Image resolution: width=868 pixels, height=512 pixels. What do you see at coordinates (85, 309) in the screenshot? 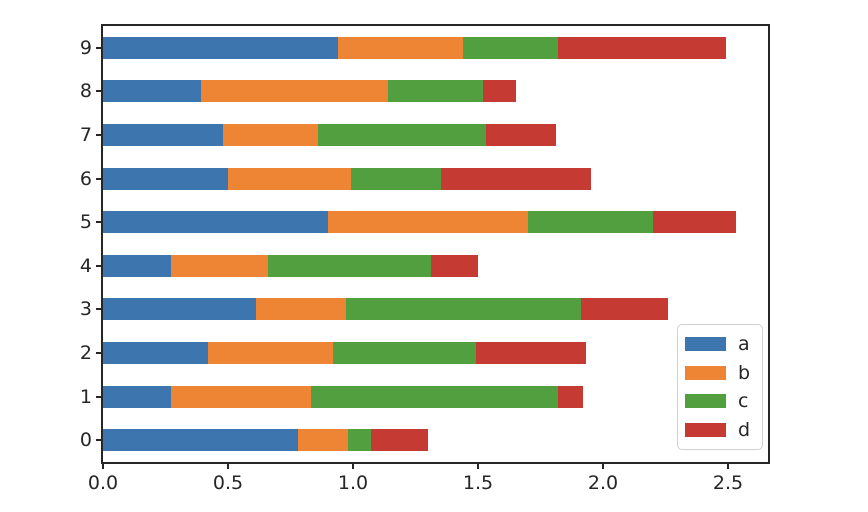
I see `y-tick-label: 3` at bounding box center [85, 309].